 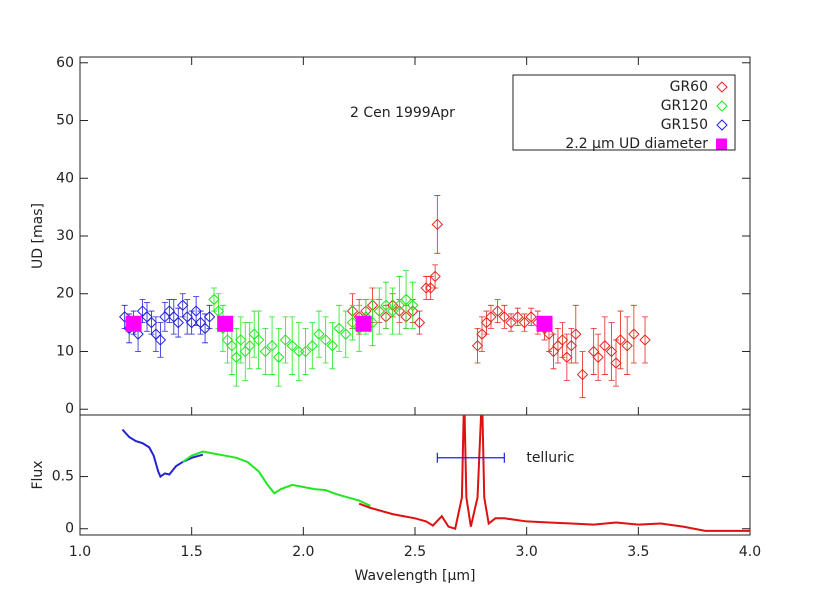 What do you see at coordinates (63, 477) in the screenshot?
I see `y-tick-label: 0.5` at bounding box center [63, 477].